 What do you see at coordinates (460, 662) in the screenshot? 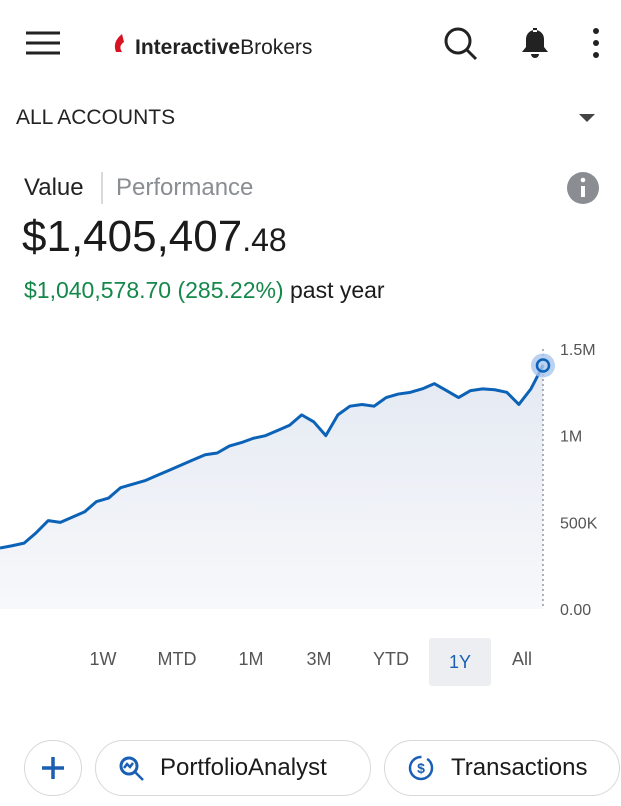
I see `range-button: 1Y` at bounding box center [460, 662].